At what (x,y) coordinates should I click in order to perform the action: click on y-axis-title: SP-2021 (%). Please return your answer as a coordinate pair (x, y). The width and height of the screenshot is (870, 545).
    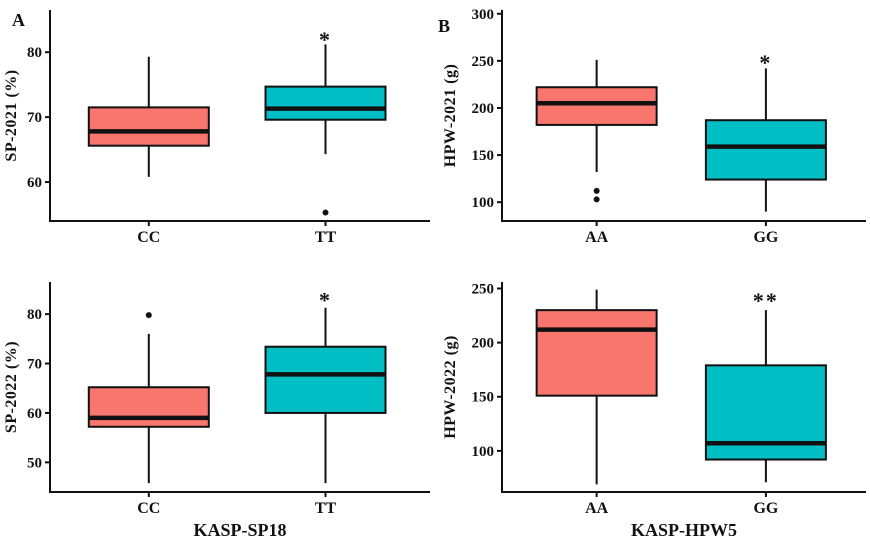
    Looking at the image, I should click on (11, 115).